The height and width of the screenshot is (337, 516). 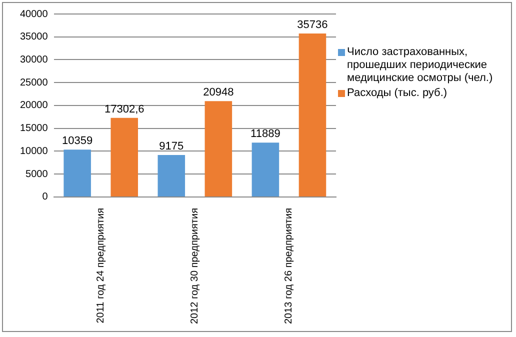 I want to click on y-tick-label: 25000, so click(x=34, y=82).